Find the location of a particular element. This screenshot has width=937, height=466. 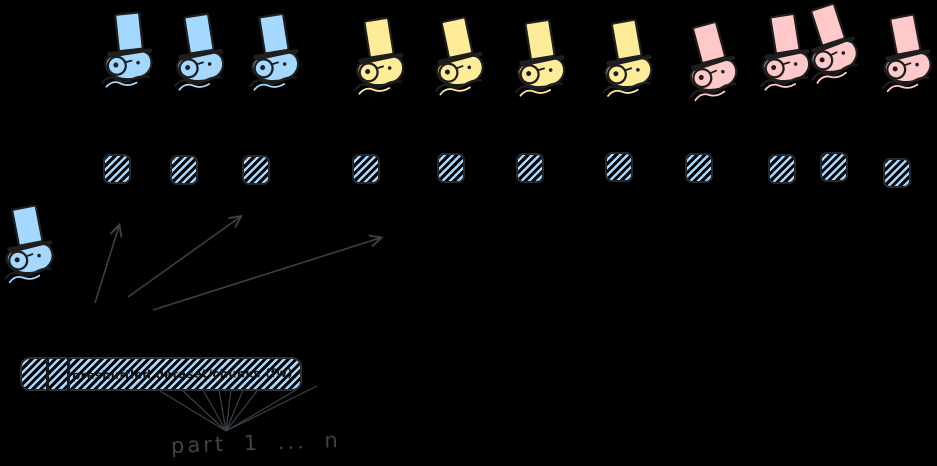

dataset-bar-label: preshuffled dataset/chunks (fw) is located at coordinates (182, 374).